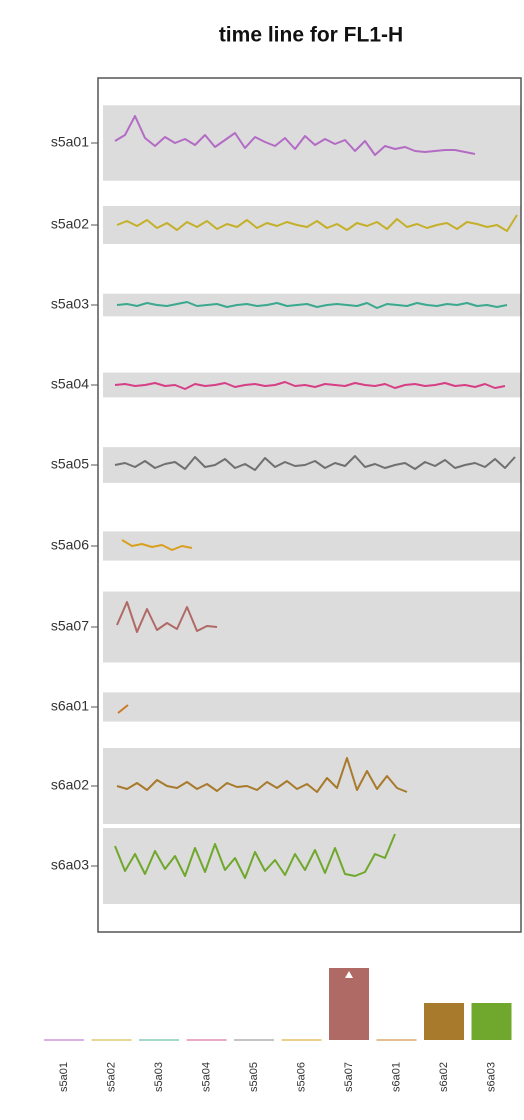 Image resolution: width=524 pixels, height=1120 pixels. Describe the element at coordinates (159, 1077) in the screenshot. I see `x-tick-label: s5a03` at that location.